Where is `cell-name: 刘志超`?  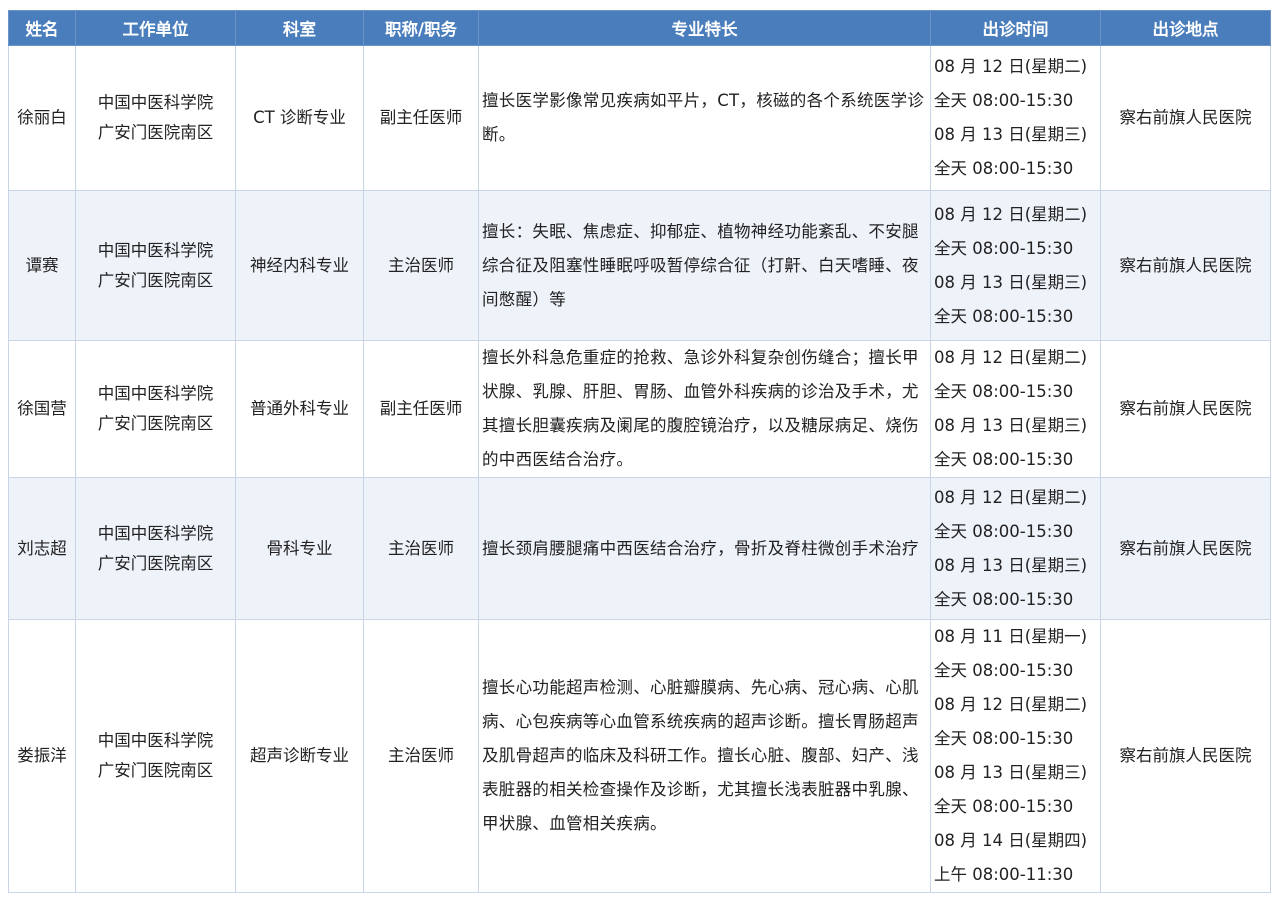
cell-name: 刘志超 is located at coordinates (42, 548).